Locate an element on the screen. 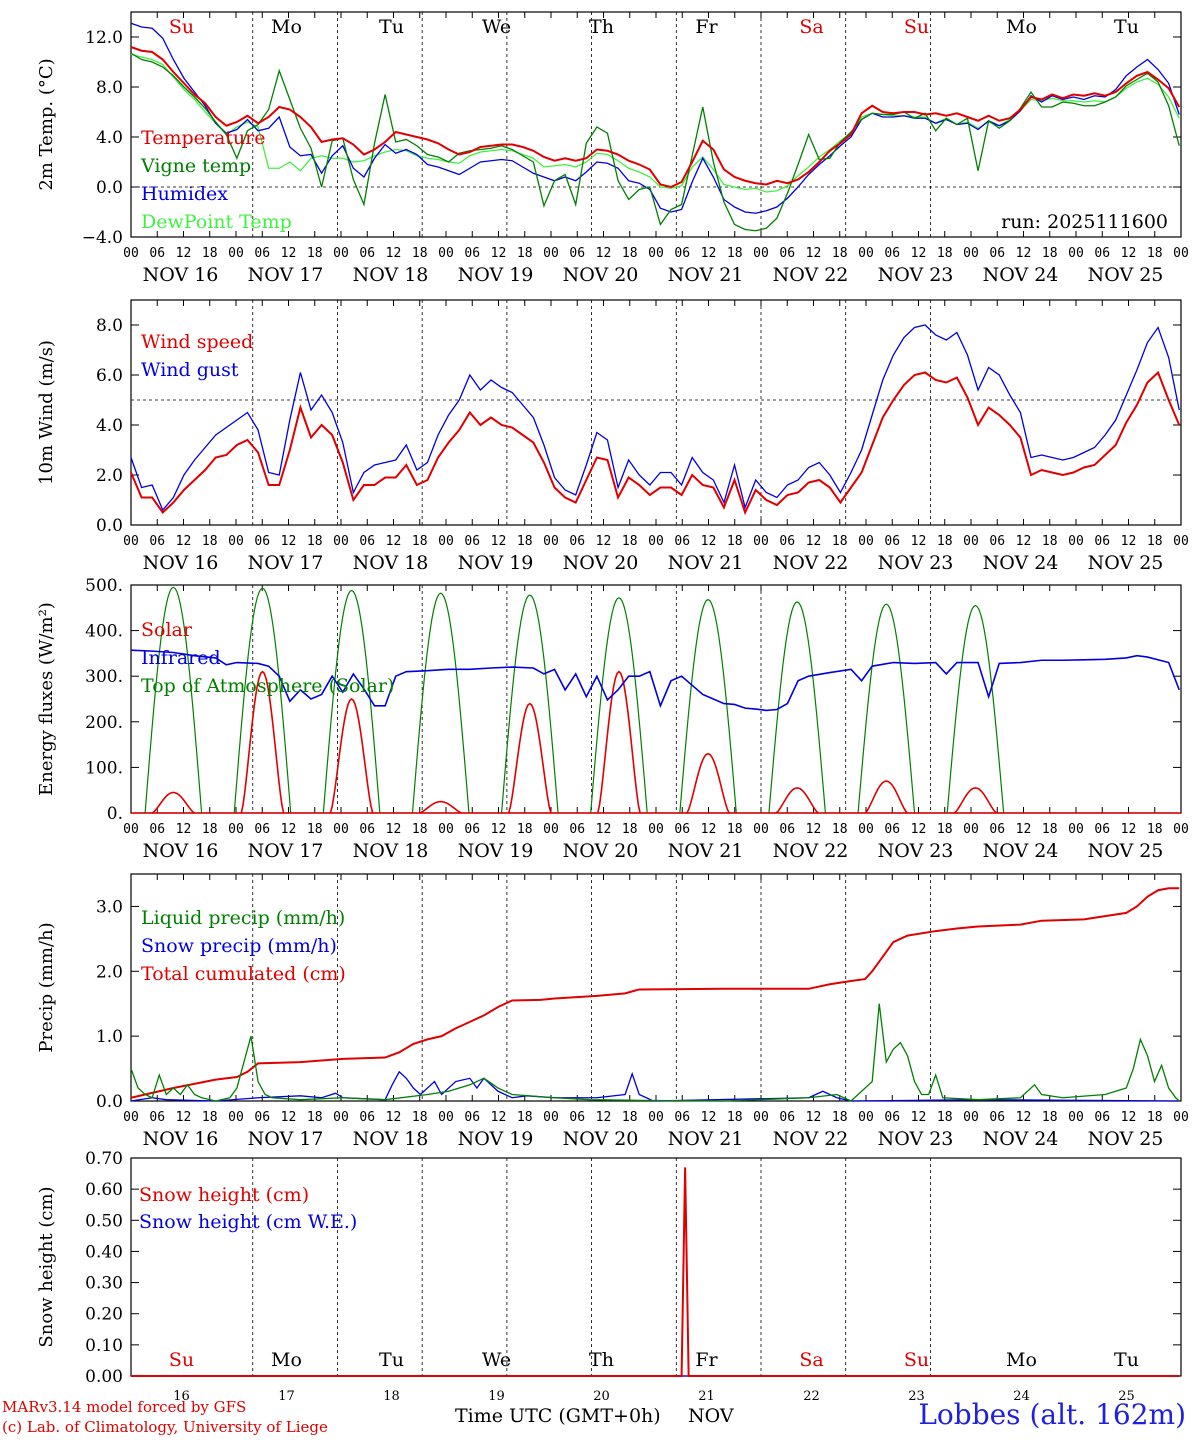 The image size is (1194, 1440). y-axis-label: 2m Temp. (°C) is located at coordinates (46, 124).